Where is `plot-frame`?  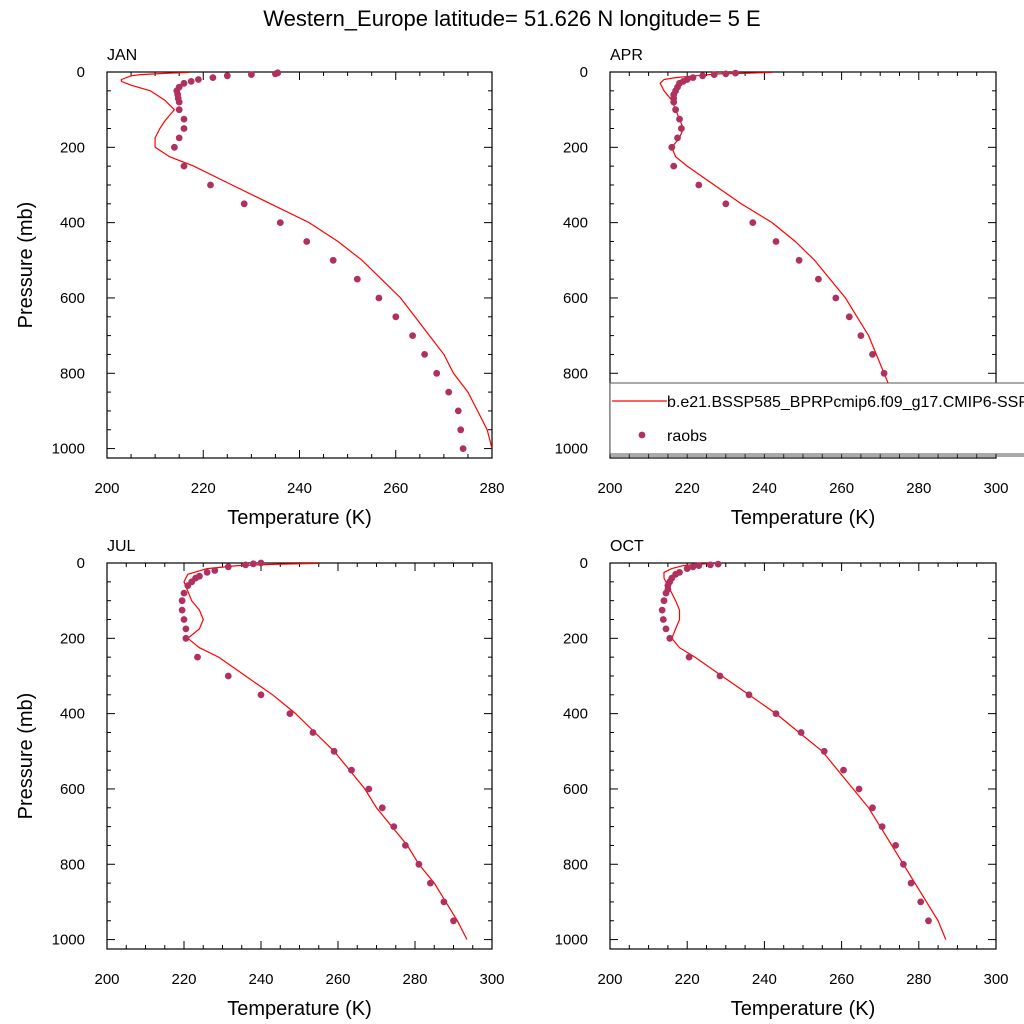
plot-frame is located at coordinates (299, 756).